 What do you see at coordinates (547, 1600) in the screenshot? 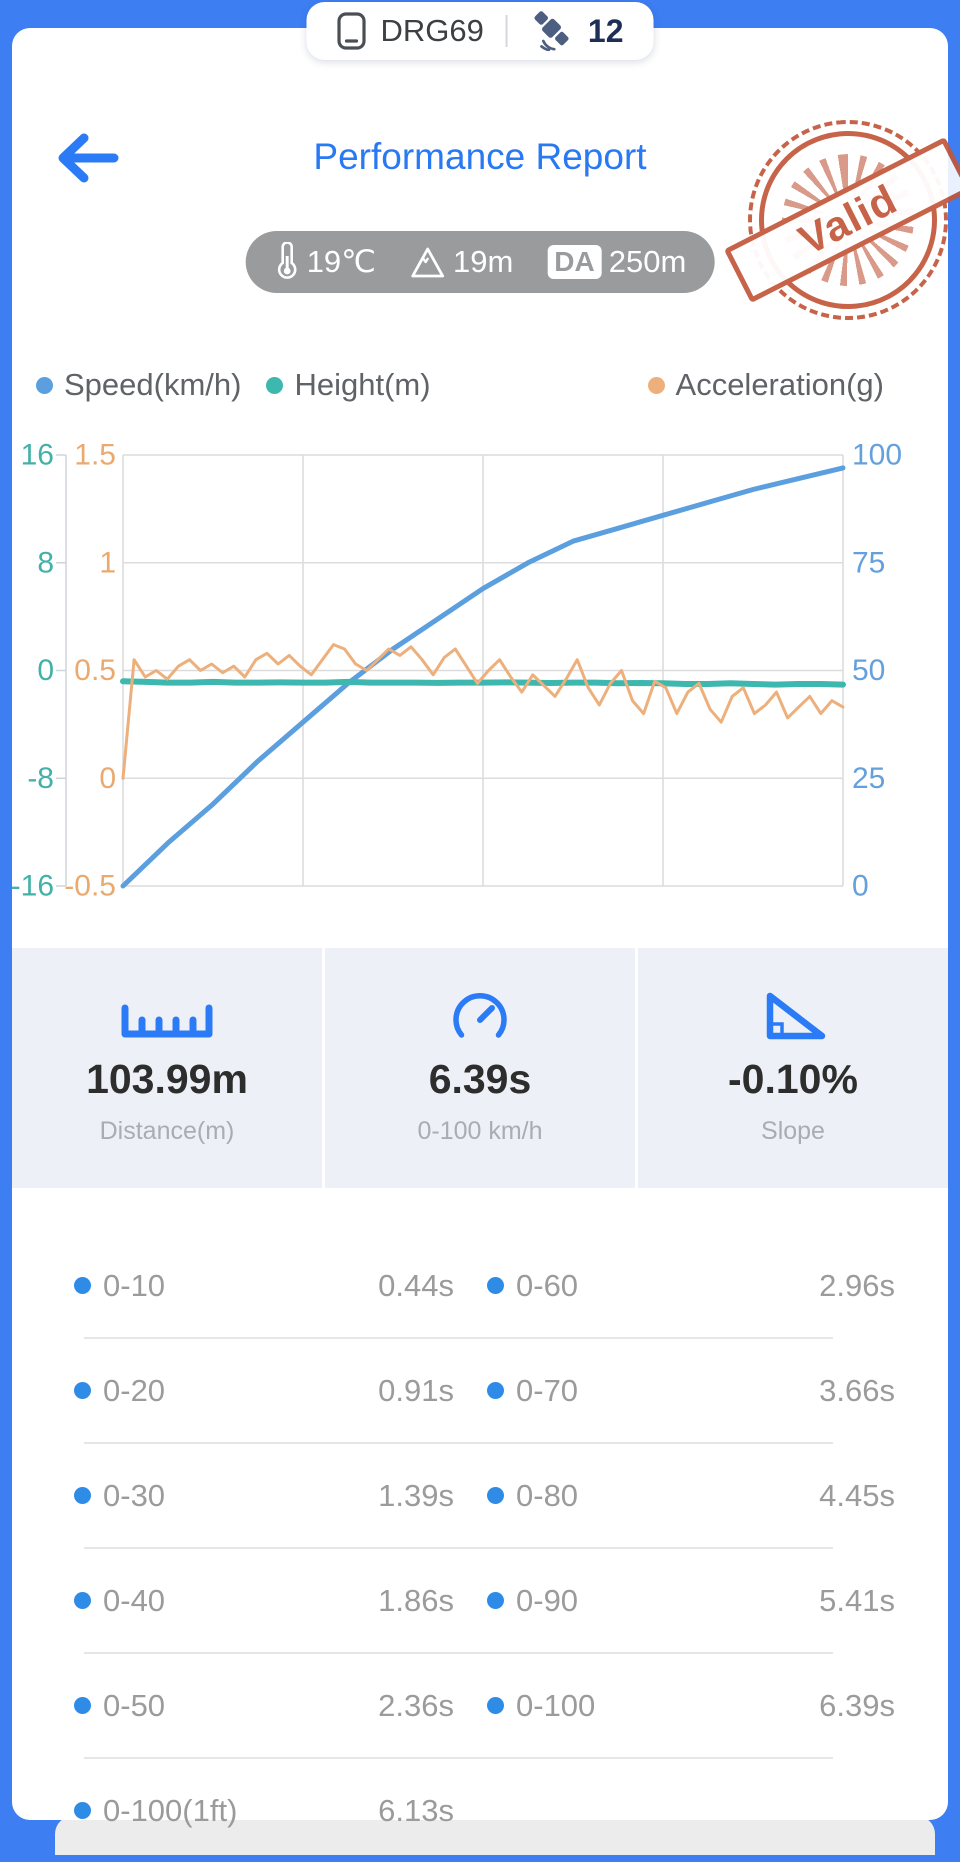
I see `split-label: 0-90` at bounding box center [547, 1600].